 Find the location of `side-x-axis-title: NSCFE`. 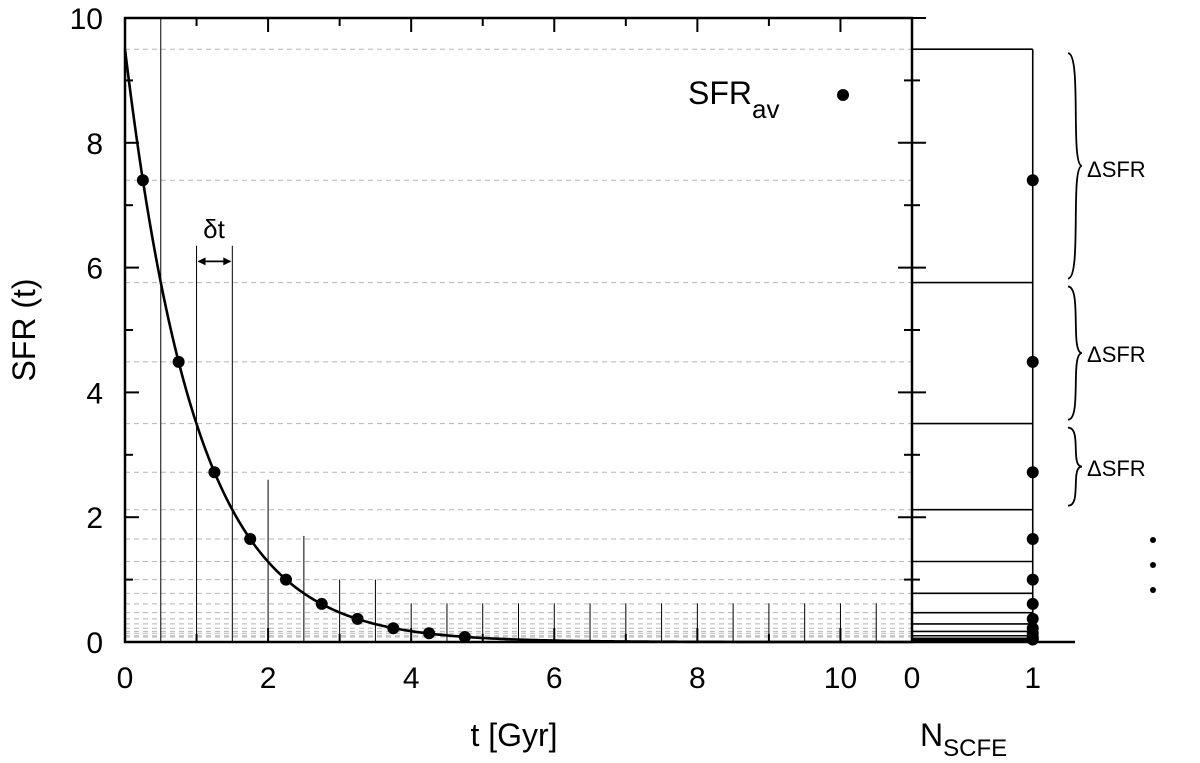

side-x-axis-title: NSCFE is located at coordinates (963, 739).